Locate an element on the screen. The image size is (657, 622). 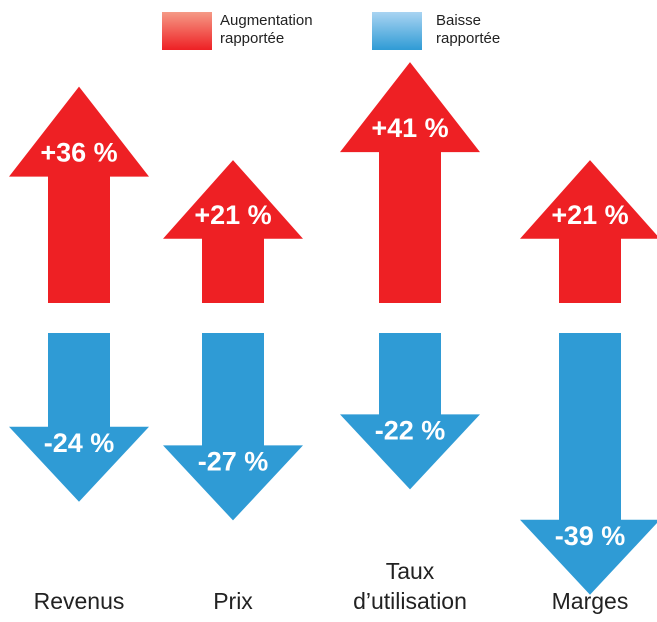
category-label: Taux d’utilisation is located at coordinates (410, 586).